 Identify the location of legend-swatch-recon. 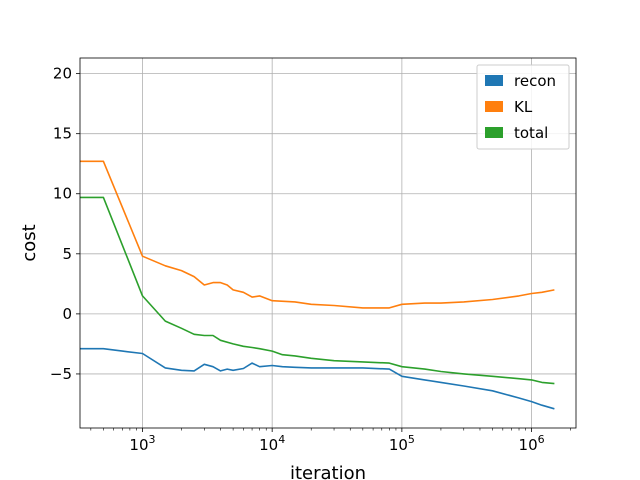
(494, 80).